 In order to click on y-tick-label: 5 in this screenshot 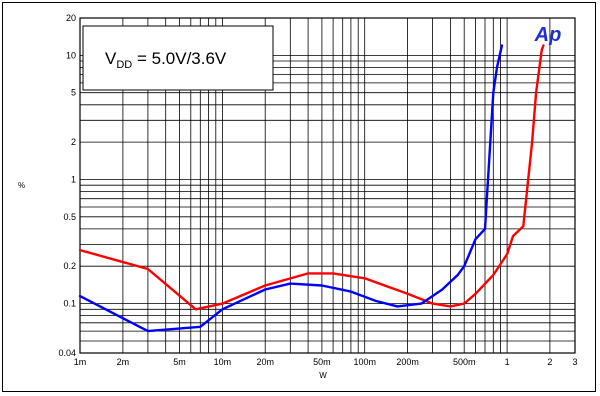, I will do `click(73, 93)`.